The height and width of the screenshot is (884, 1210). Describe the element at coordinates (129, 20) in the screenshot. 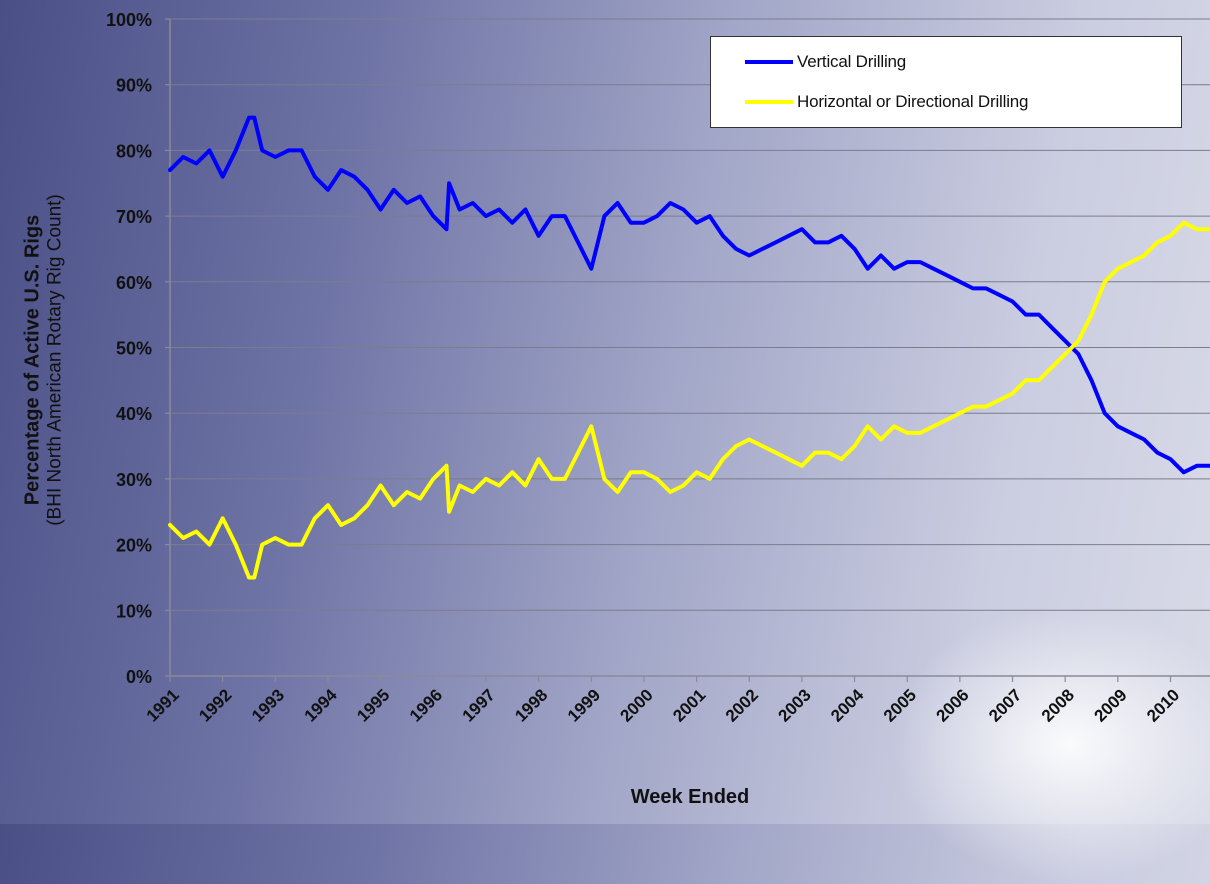

I see `y-tick-label: 100%` at that location.